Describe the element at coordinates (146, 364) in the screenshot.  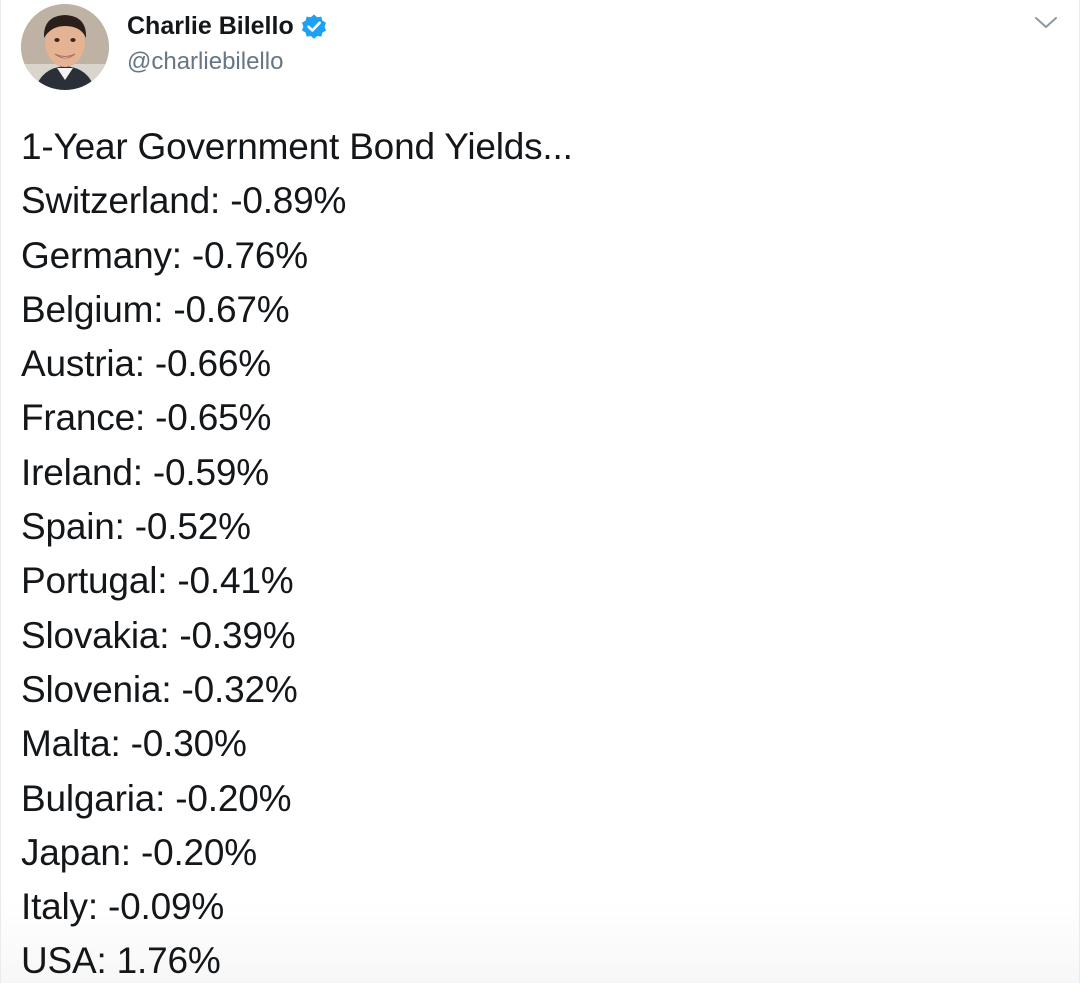
I see `tweet-line-austria: Austria: -0.66%` at that location.